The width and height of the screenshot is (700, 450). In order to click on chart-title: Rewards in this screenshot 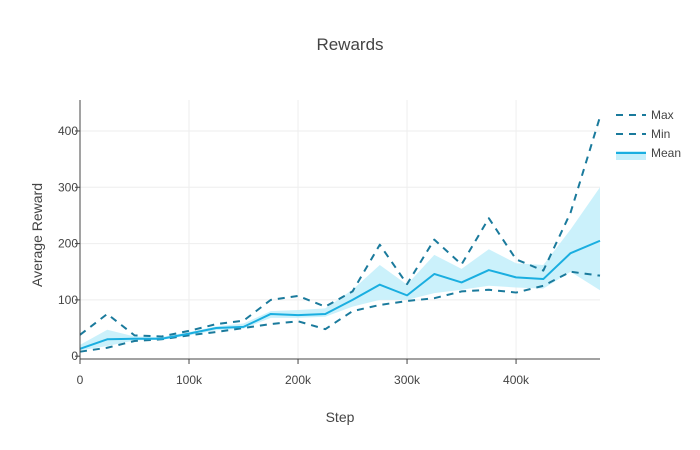, I will do `click(349, 44)`.